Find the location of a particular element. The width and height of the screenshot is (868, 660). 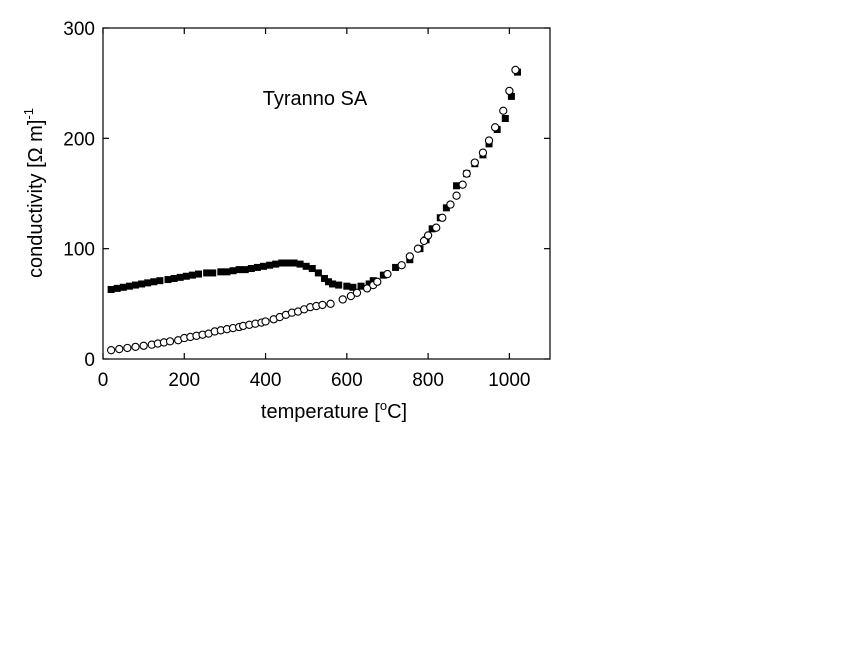

x-axis-label-degree: o is located at coordinates (383, 405).